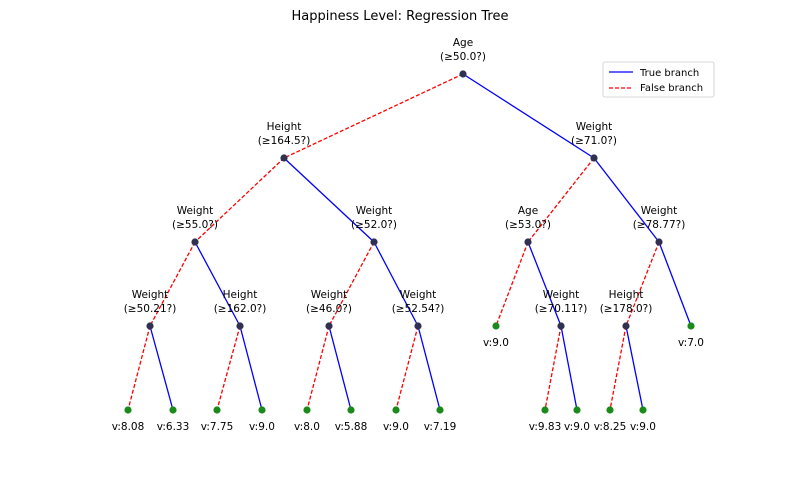 This screenshot has height=480, width=800. I want to click on node-condition-label: (≥71.0?), so click(594, 141).